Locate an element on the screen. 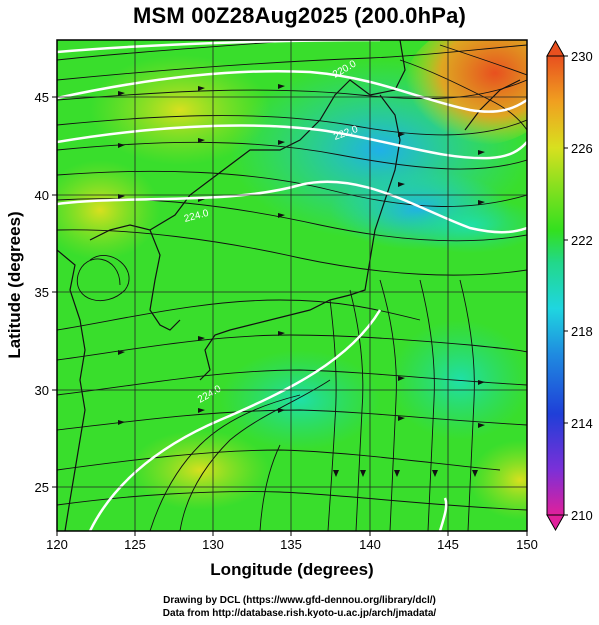 The image size is (599, 625). colorbar-label: 230 is located at coordinates (582, 56).